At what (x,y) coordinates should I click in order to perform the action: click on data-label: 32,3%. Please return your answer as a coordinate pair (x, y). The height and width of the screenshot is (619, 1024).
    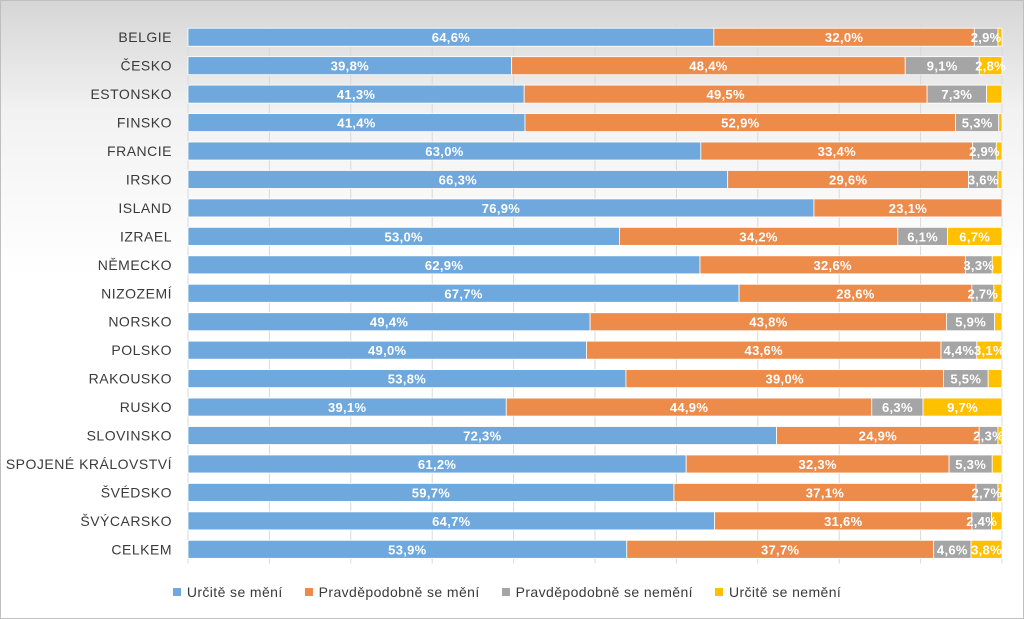
    Looking at the image, I should click on (817, 464).